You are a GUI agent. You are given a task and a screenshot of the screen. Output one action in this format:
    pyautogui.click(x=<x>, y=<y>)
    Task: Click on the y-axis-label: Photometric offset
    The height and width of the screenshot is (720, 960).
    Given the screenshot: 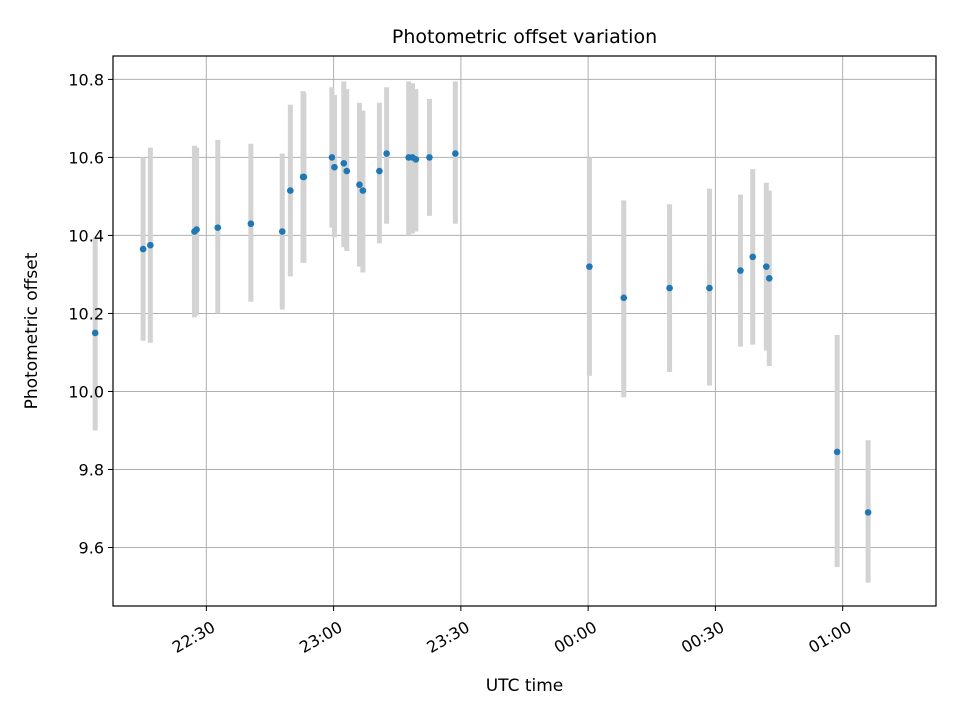 What is the action you would take?
    pyautogui.click(x=32, y=330)
    